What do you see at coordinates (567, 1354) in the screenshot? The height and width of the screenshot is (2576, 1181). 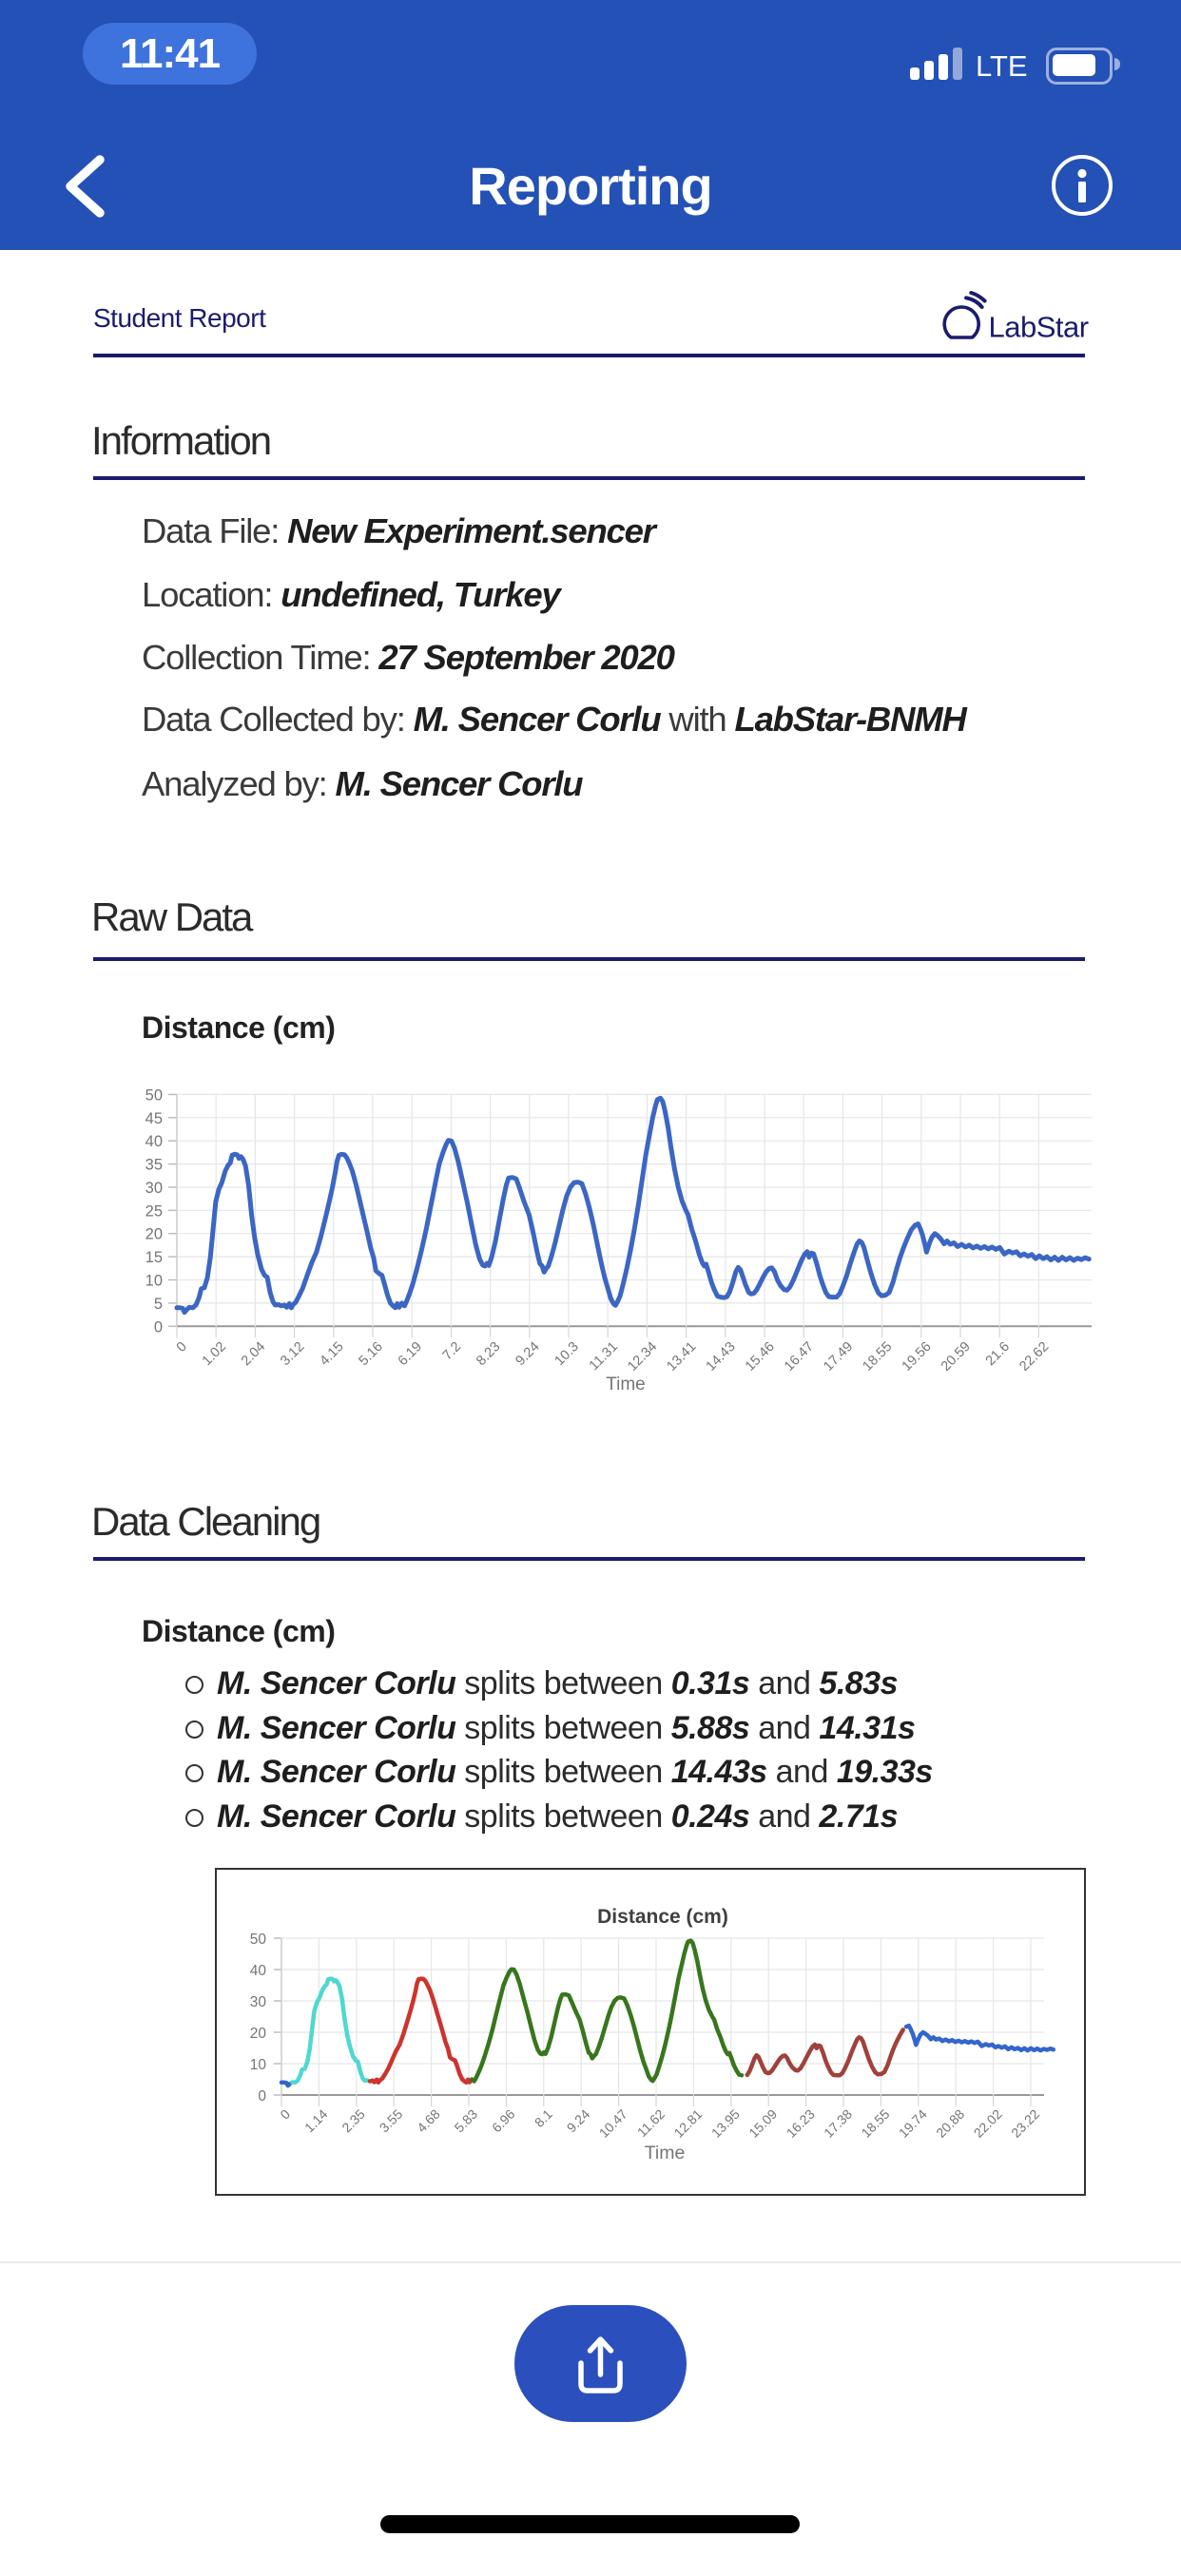 I see `svg-text: 10.3` at bounding box center [567, 1354].